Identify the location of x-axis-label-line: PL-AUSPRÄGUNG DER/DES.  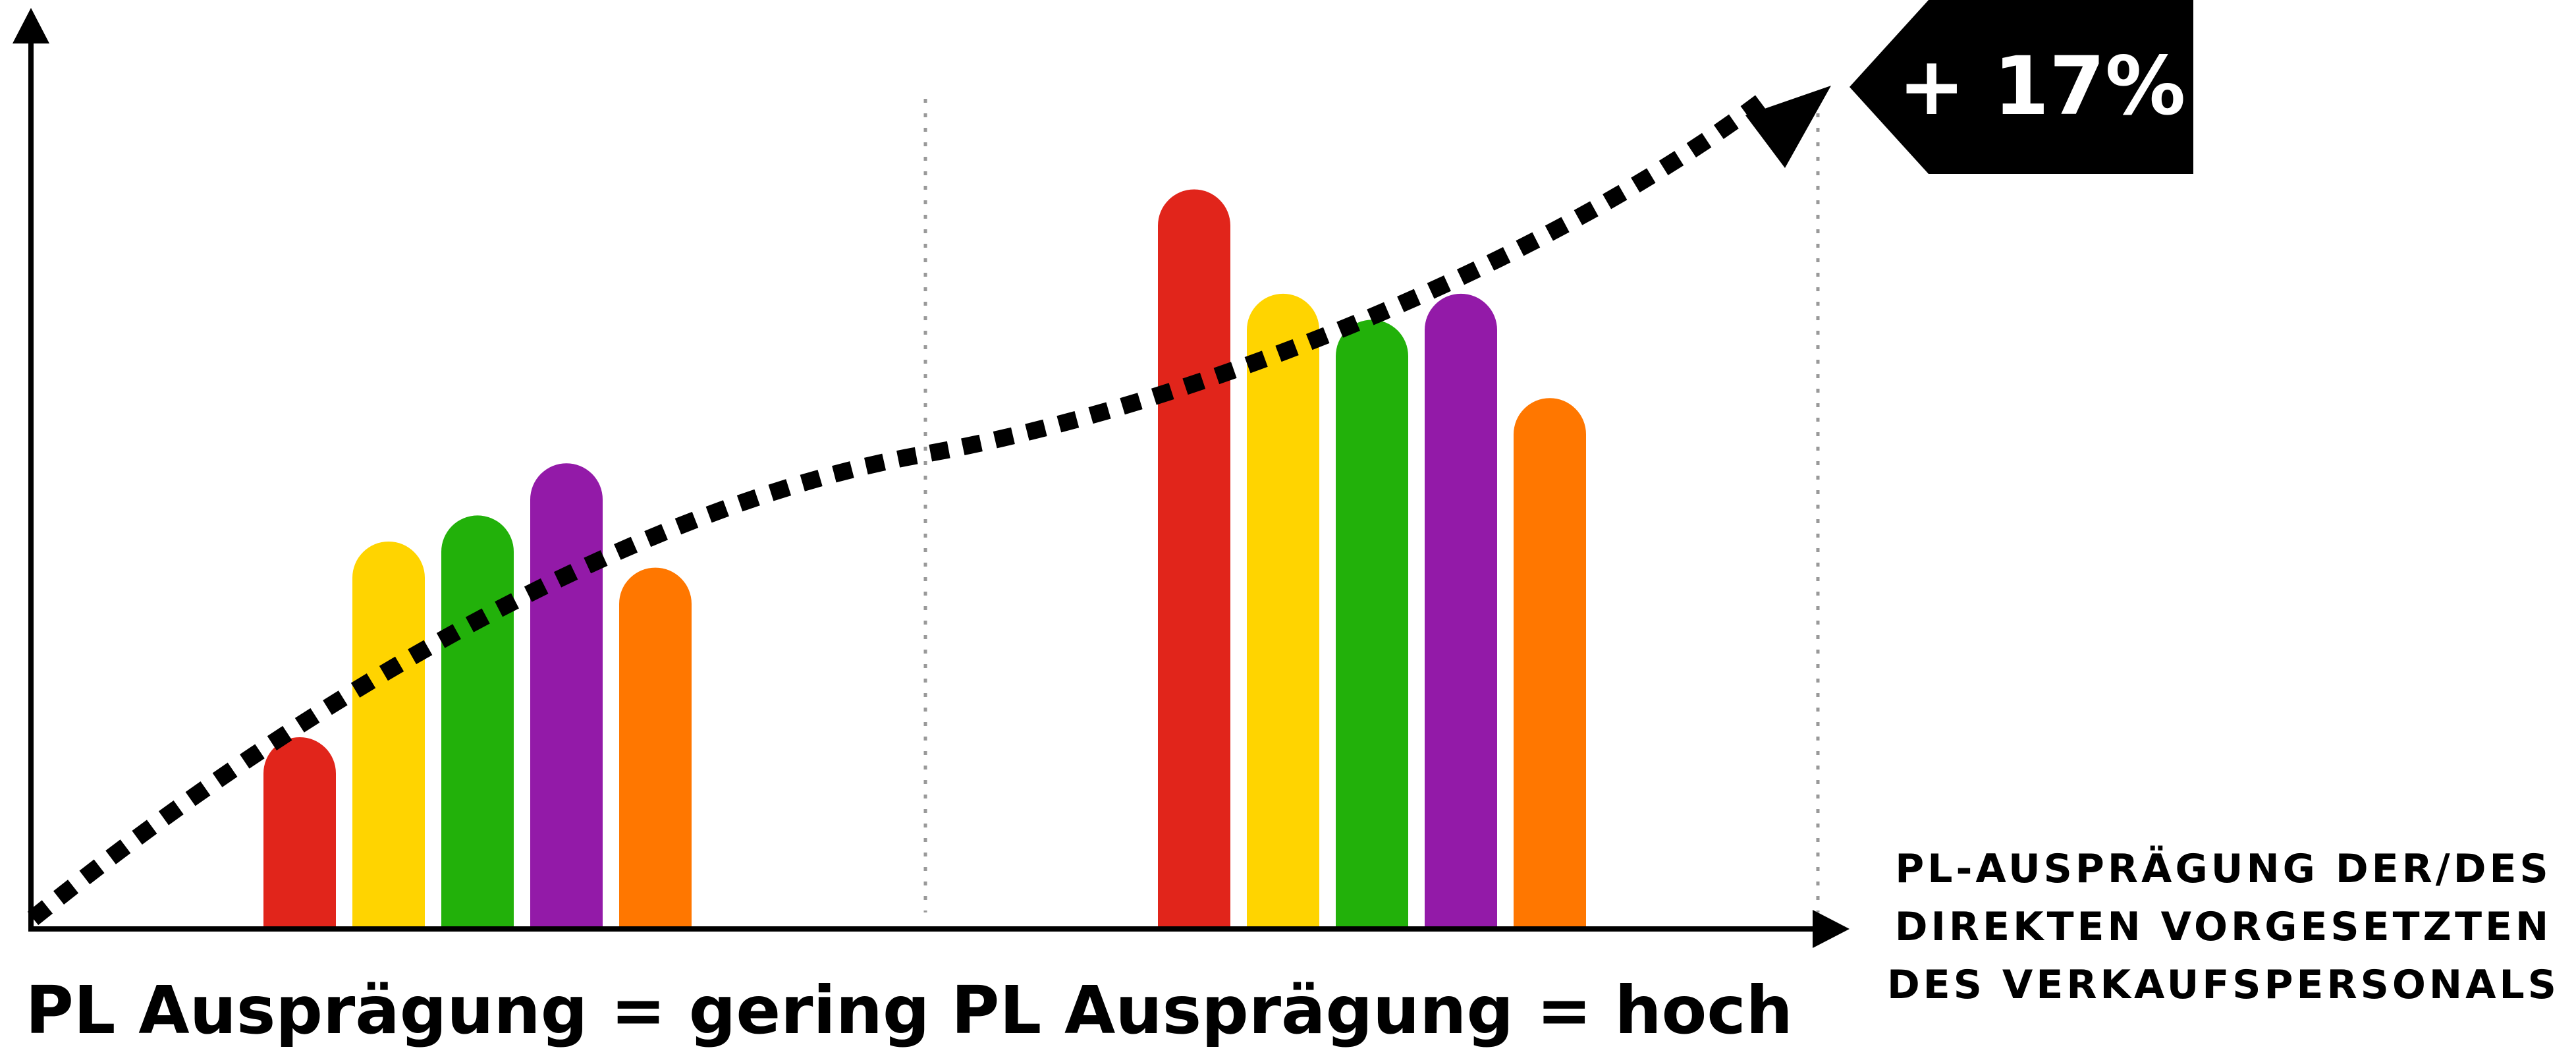
(2223, 869).